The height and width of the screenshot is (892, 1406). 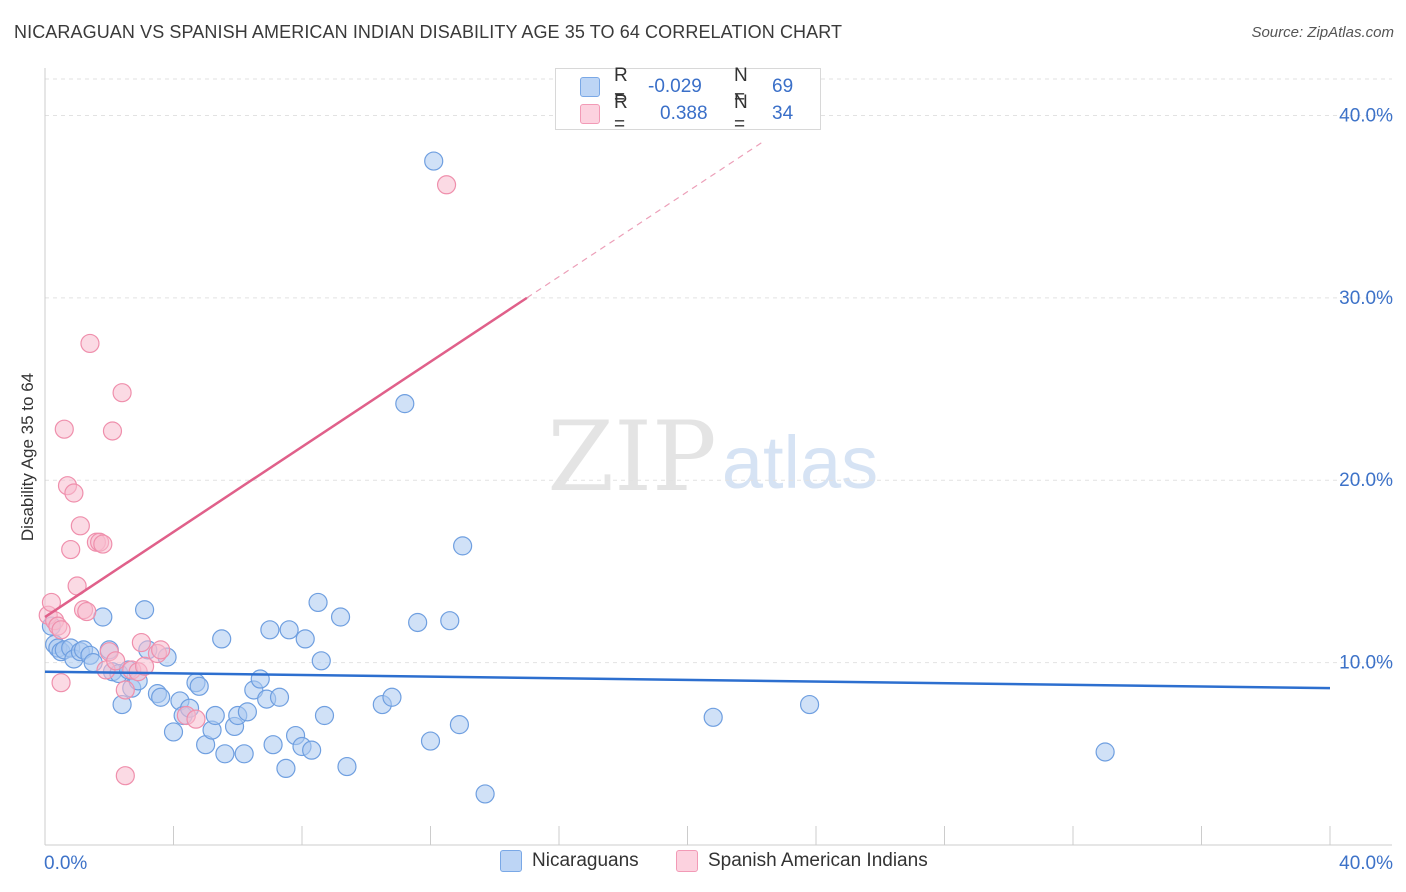 What do you see at coordinates (1366, 115) in the screenshot?
I see `y-tick-label: 40.0%` at bounding box center [1366, 115].